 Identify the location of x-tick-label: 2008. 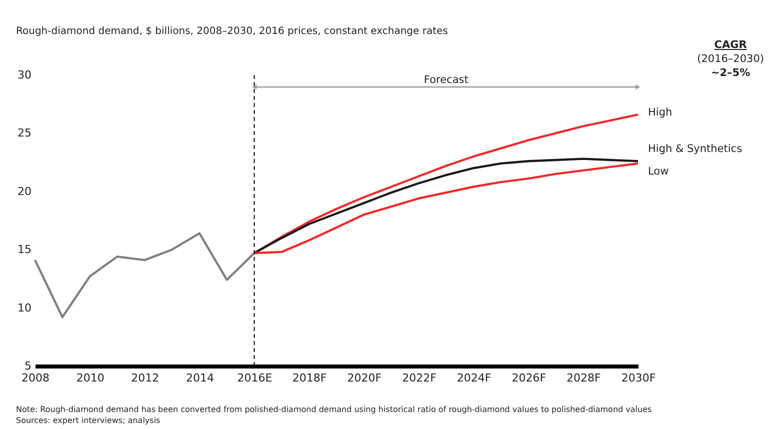
(36, 378).